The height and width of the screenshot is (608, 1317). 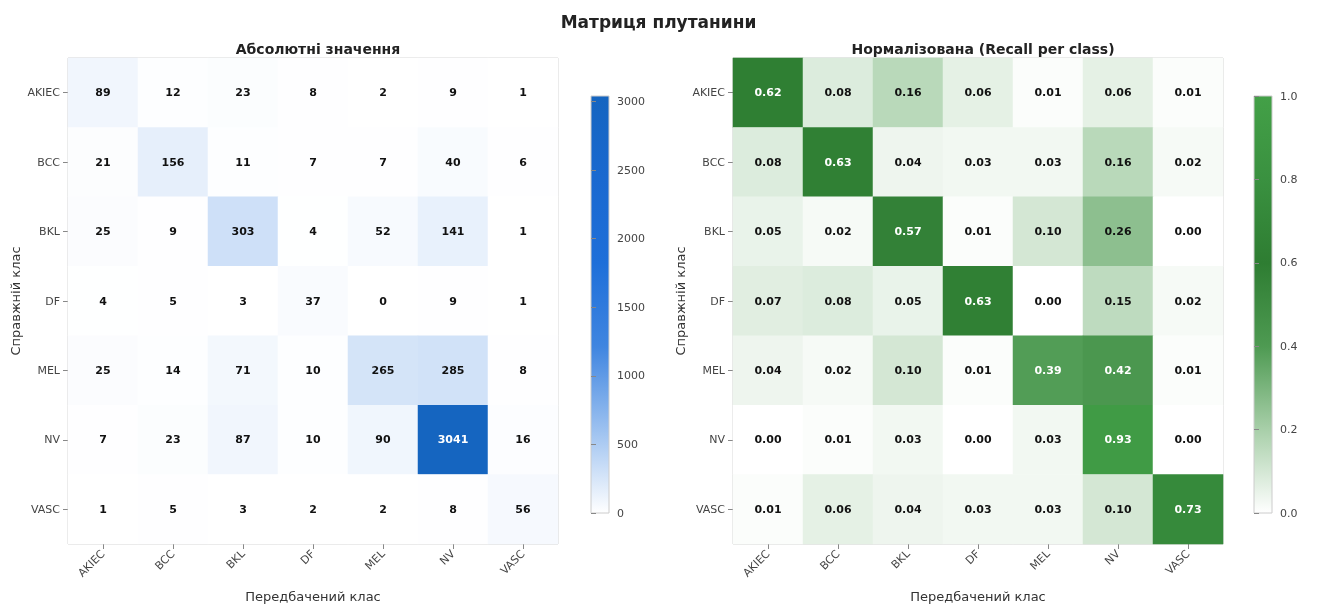 What do you see at coordinates (1289, 430) in the screenshot?
I see `color-bar-label: 0.2` at bounding box center [1289, 430].